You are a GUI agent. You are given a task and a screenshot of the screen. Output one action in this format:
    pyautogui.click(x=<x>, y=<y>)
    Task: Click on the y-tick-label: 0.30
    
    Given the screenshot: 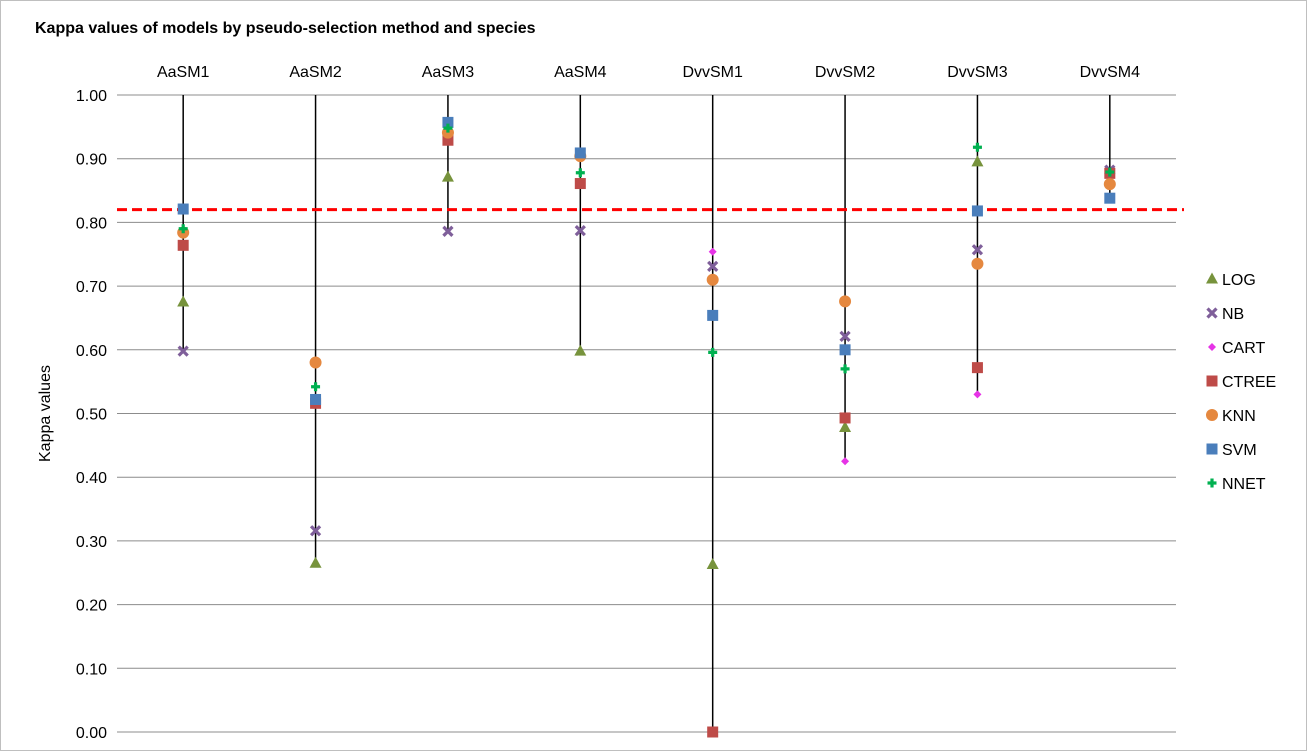 What is the action you would take?
    pyautogui.click(x=91, y=542)
    